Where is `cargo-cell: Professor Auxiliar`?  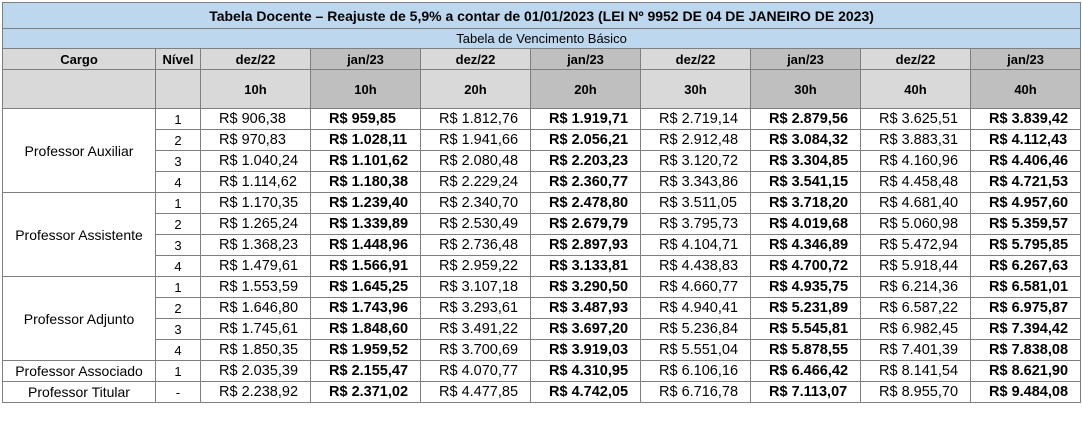
cargo-cell: Professor Auxiliar is located at coordinates (79, 150).